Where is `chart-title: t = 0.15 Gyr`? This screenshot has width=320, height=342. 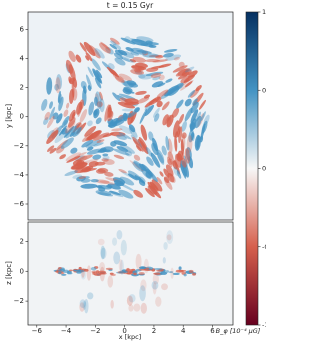
chart-title: t = 0.15 Gyr is located at coordinates (130, 5).